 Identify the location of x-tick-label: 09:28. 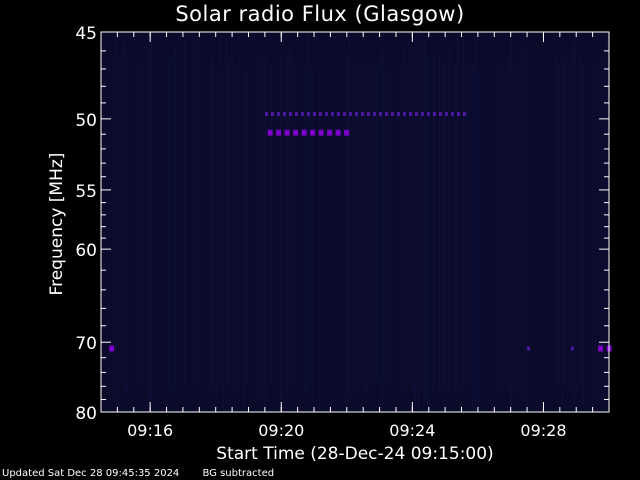
(543, 430).